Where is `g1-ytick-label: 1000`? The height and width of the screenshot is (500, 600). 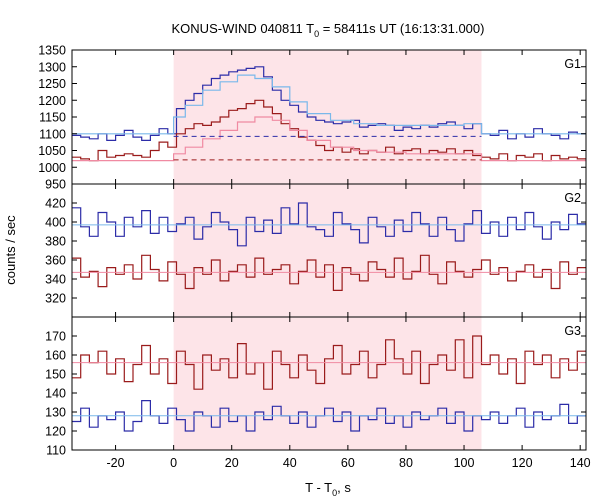 g1-ytick-label: 1000 is located at coordinates (52, 168).